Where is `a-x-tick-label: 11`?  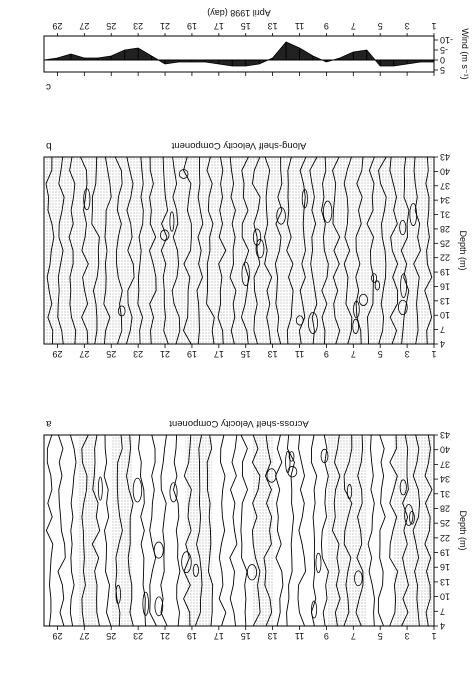 a-x-tick-label: 11 is located at coordinates (299, 636).